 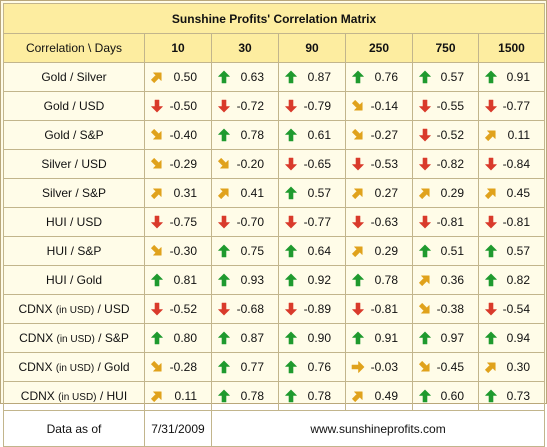 What do you see at coordinates (185, 77) in the screenshot?
I see `correlation-value: 0.50` at bounding box center [185, 77].